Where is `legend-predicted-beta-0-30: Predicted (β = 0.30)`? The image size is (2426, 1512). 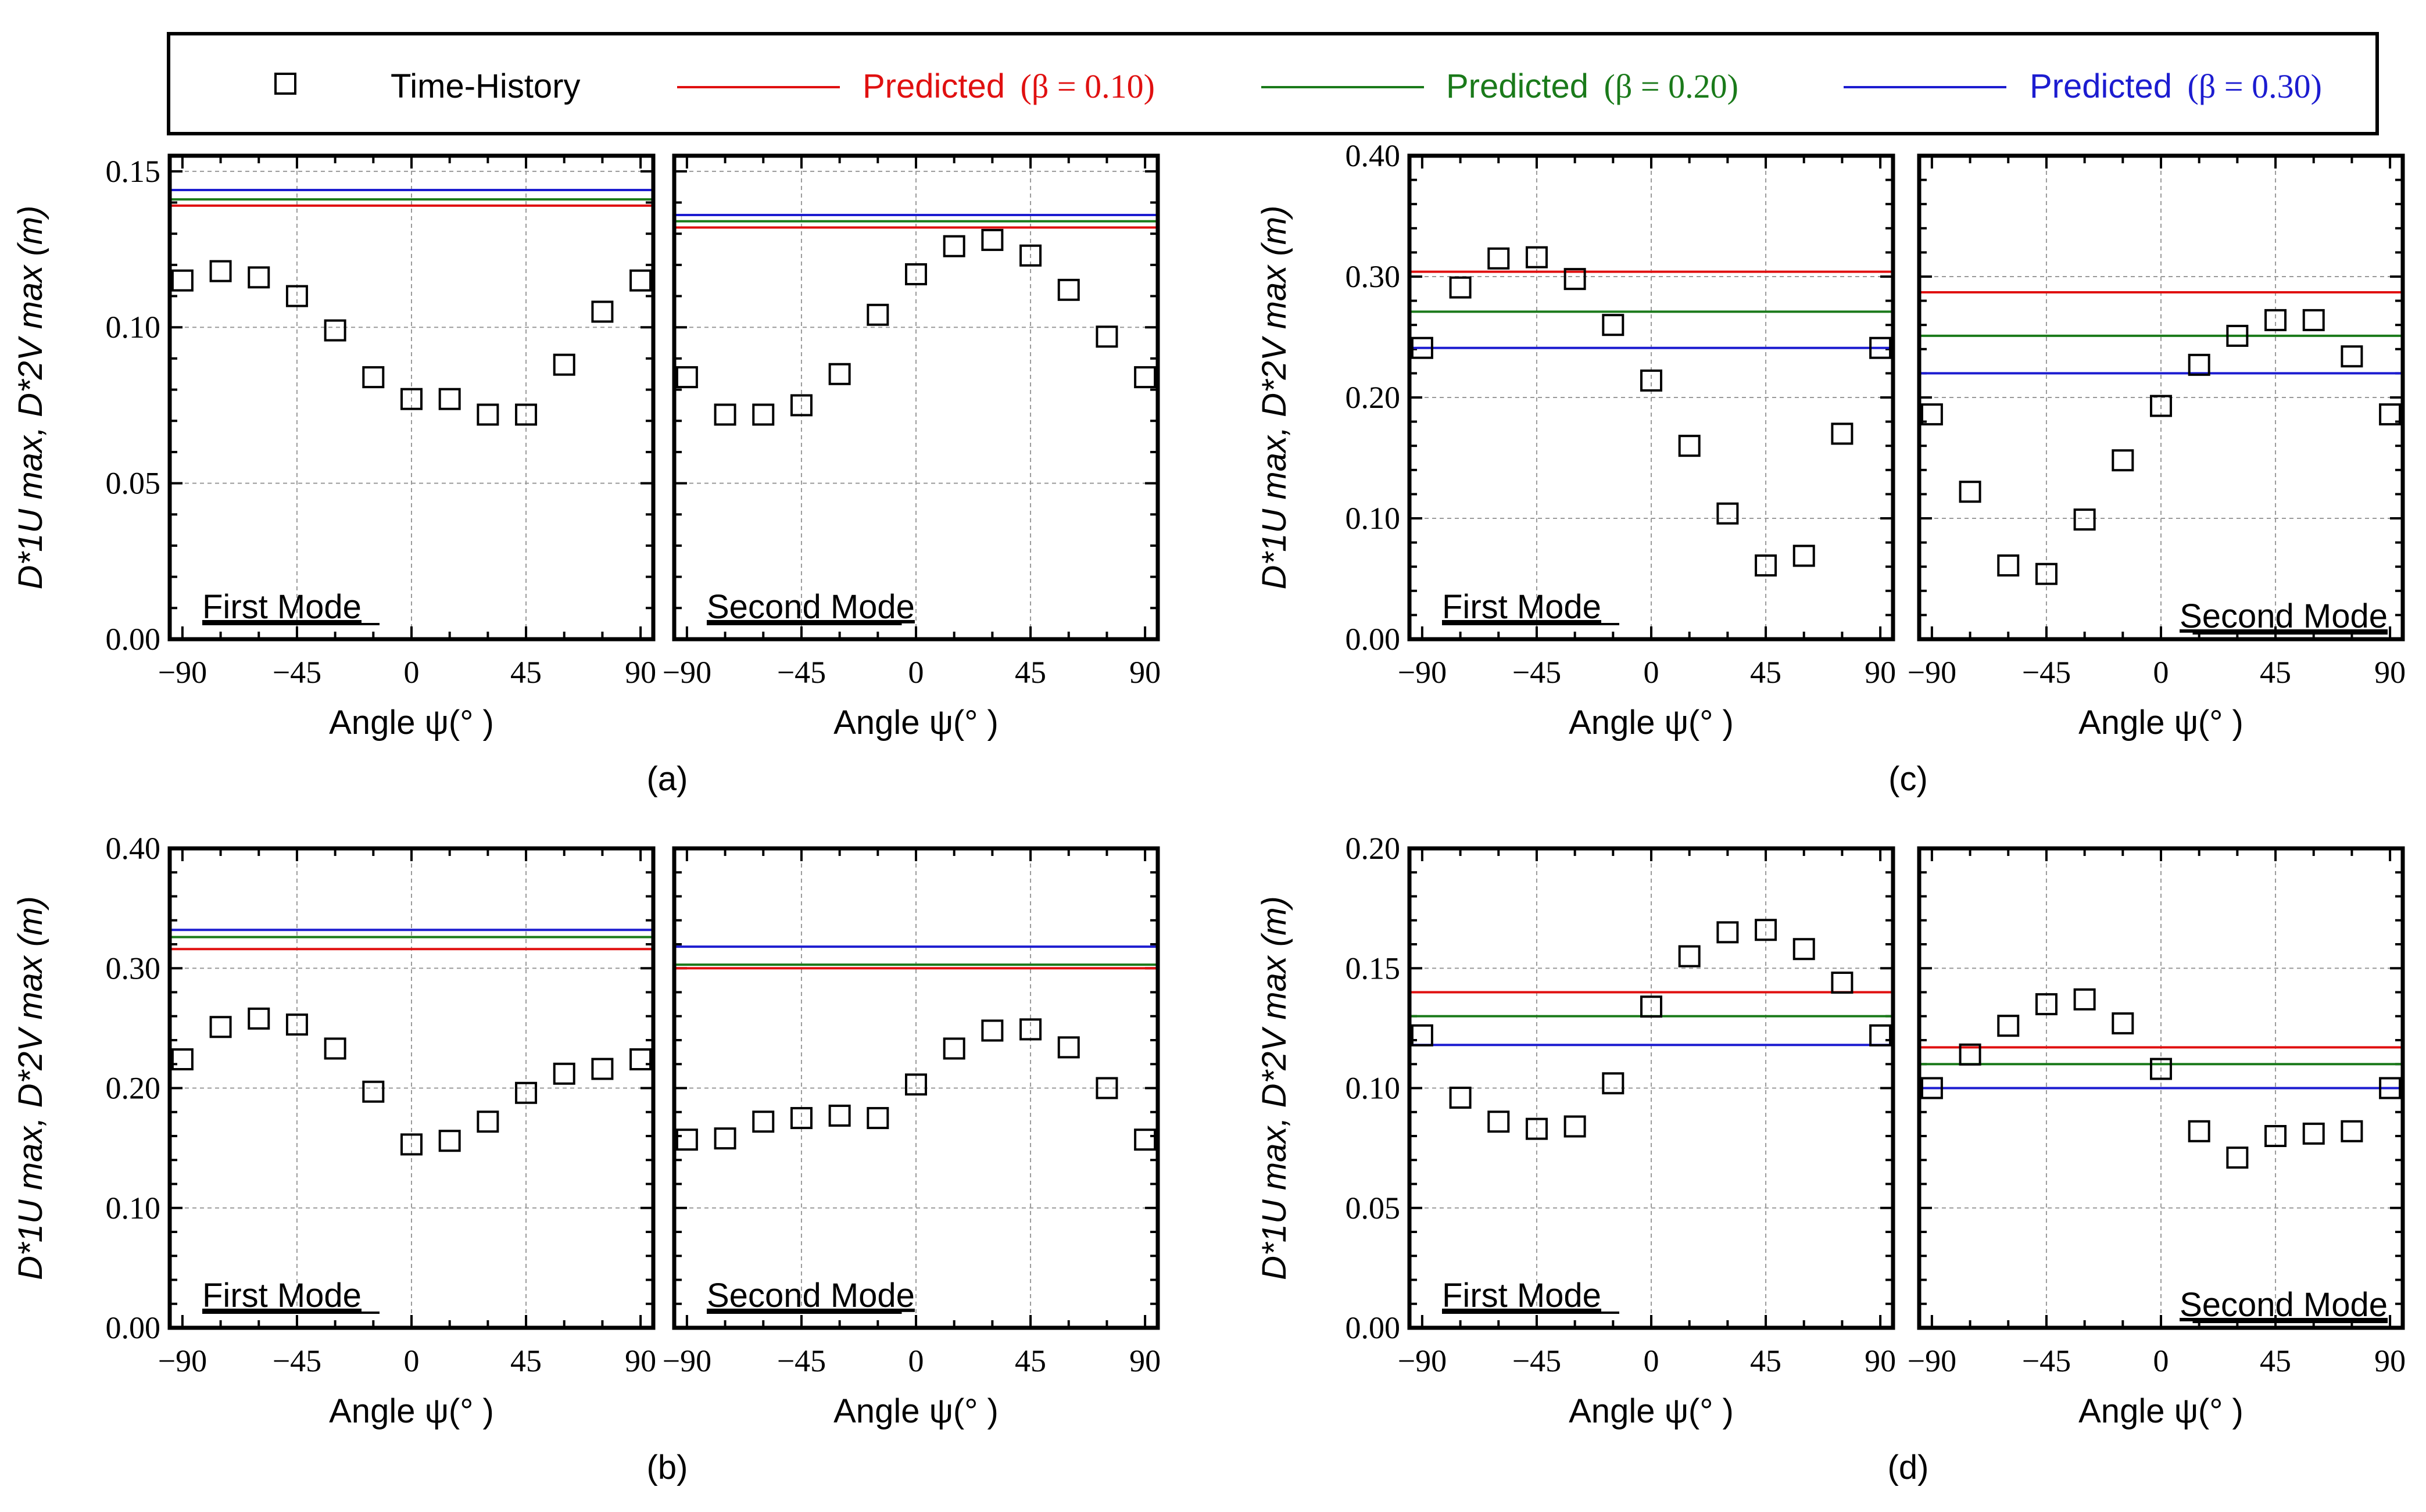 legend-predicted-beta-0-30: Predicted (β = 0.30) is located at coordinates (2176, 86).